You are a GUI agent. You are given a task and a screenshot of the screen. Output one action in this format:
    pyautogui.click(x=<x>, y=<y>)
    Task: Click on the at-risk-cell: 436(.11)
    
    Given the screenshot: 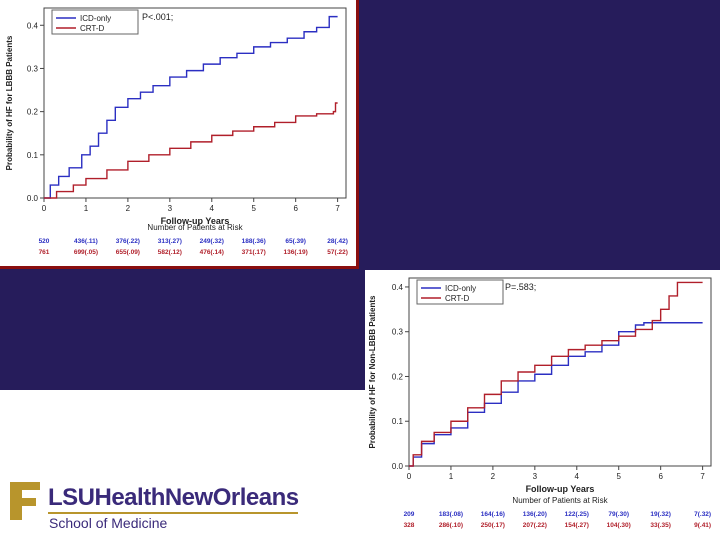 What is the action you would take?
    pyautogui.click(x=86, y=241)
    